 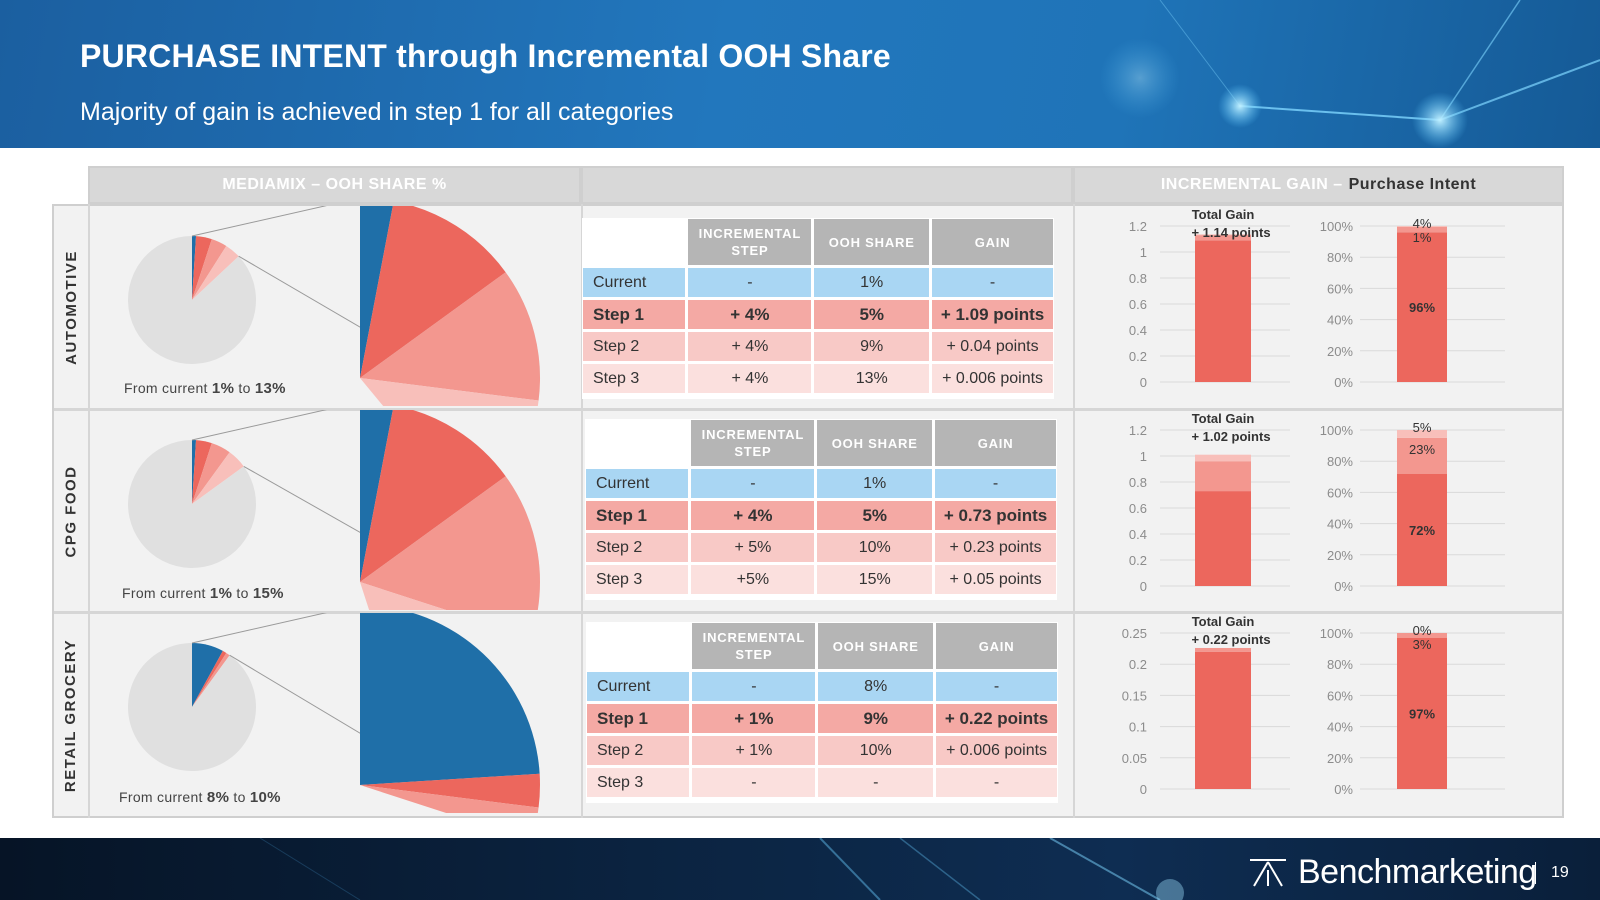 I want to click on table-row-current: Current - 1% -, so click(x=821, y=483).